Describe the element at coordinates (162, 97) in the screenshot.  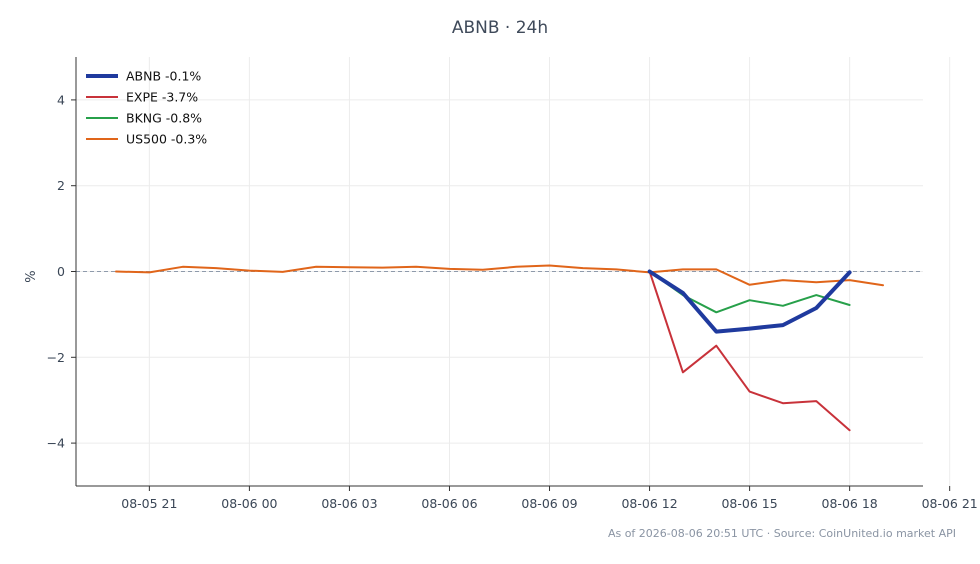
I see `legend-label: EXPE -3.7%` at that location.